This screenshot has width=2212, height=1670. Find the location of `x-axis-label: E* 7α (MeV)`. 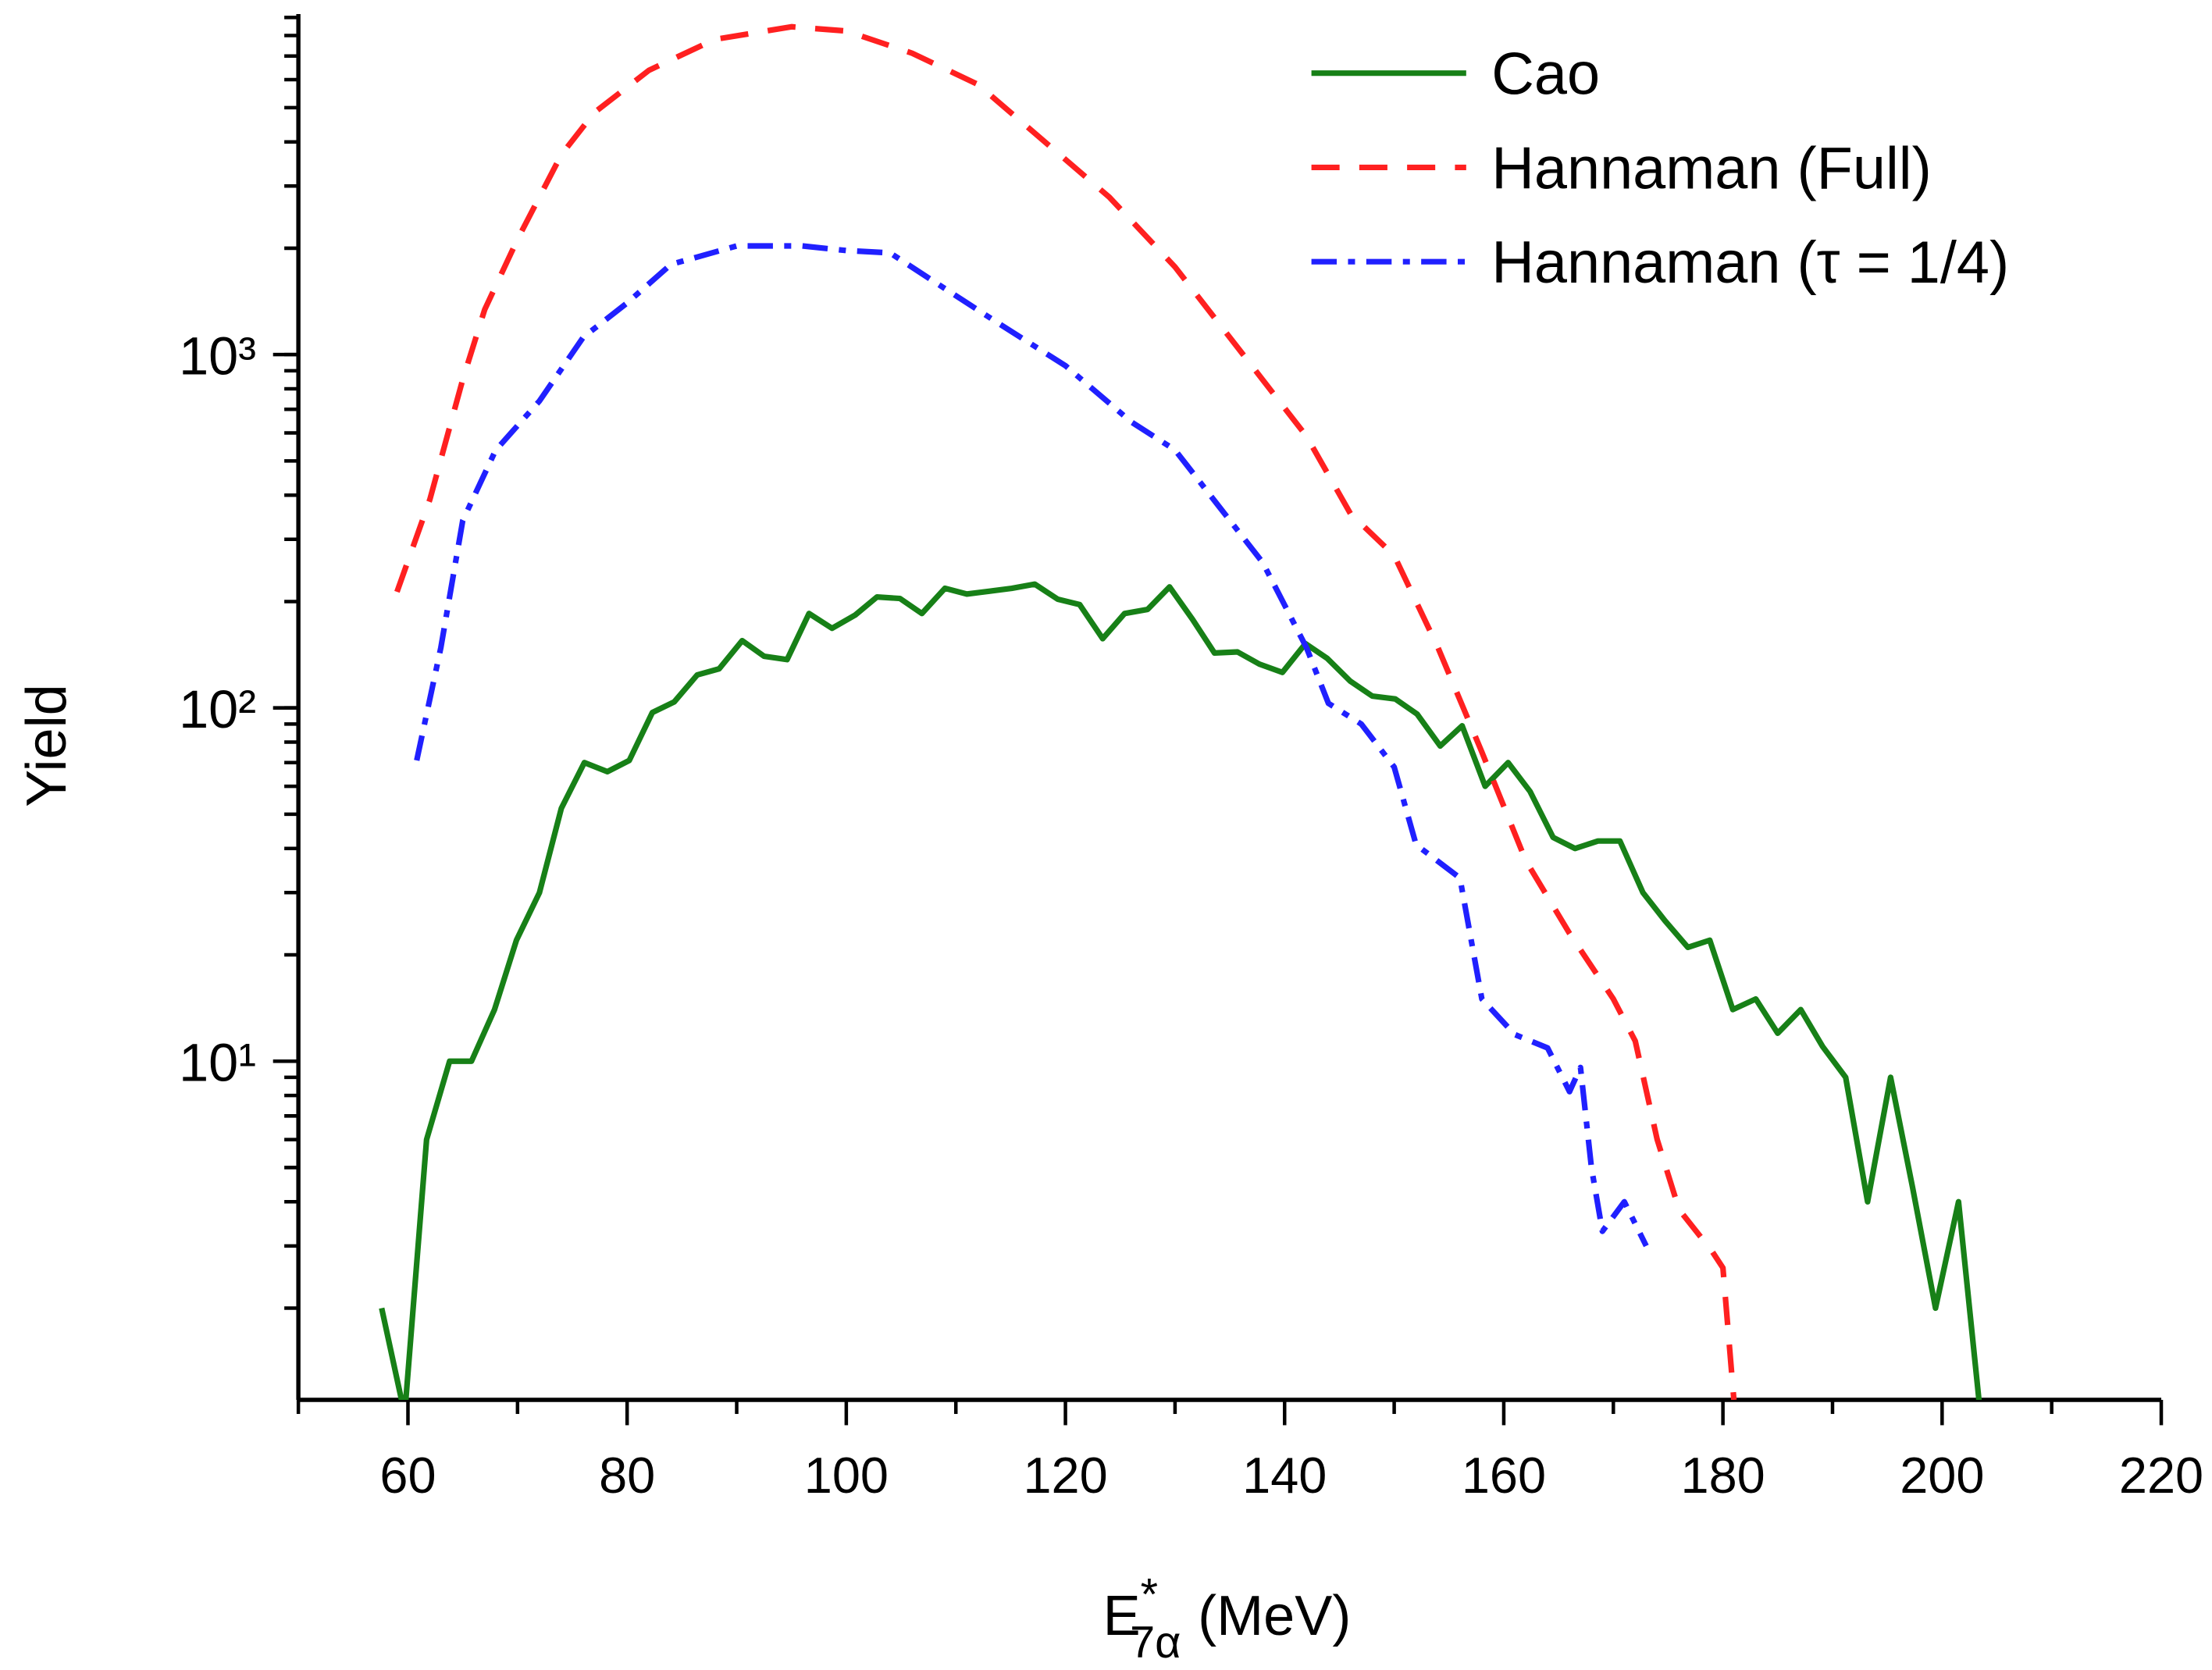

x-axis-label: E* 7α (MeV) is located at coordinates (1227, 1619).